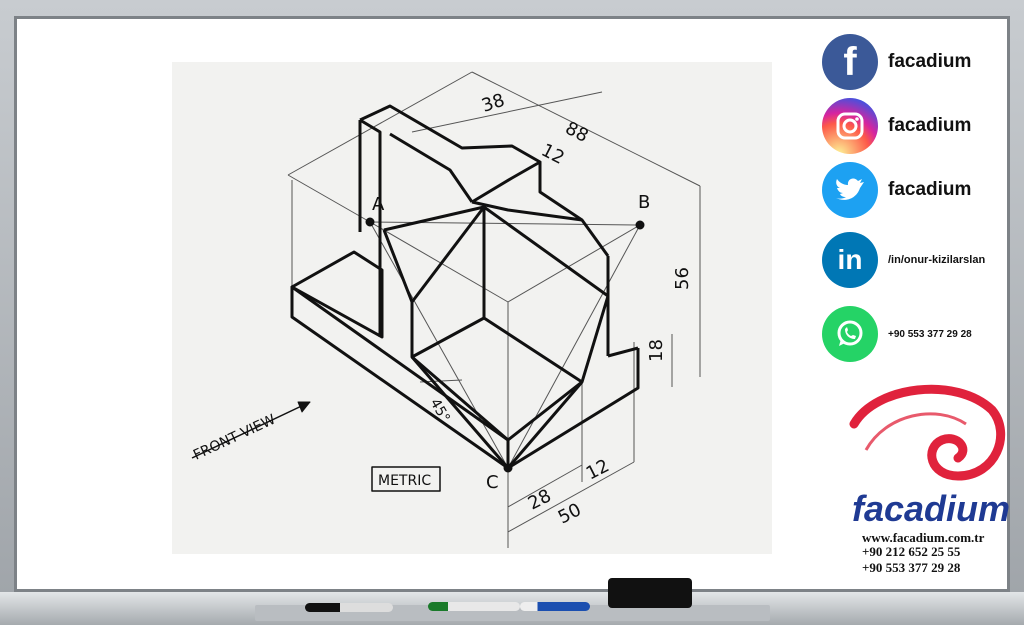  Describe the element at coordinates (349, 607) in the screenshot. I see `black-marker` at that location.